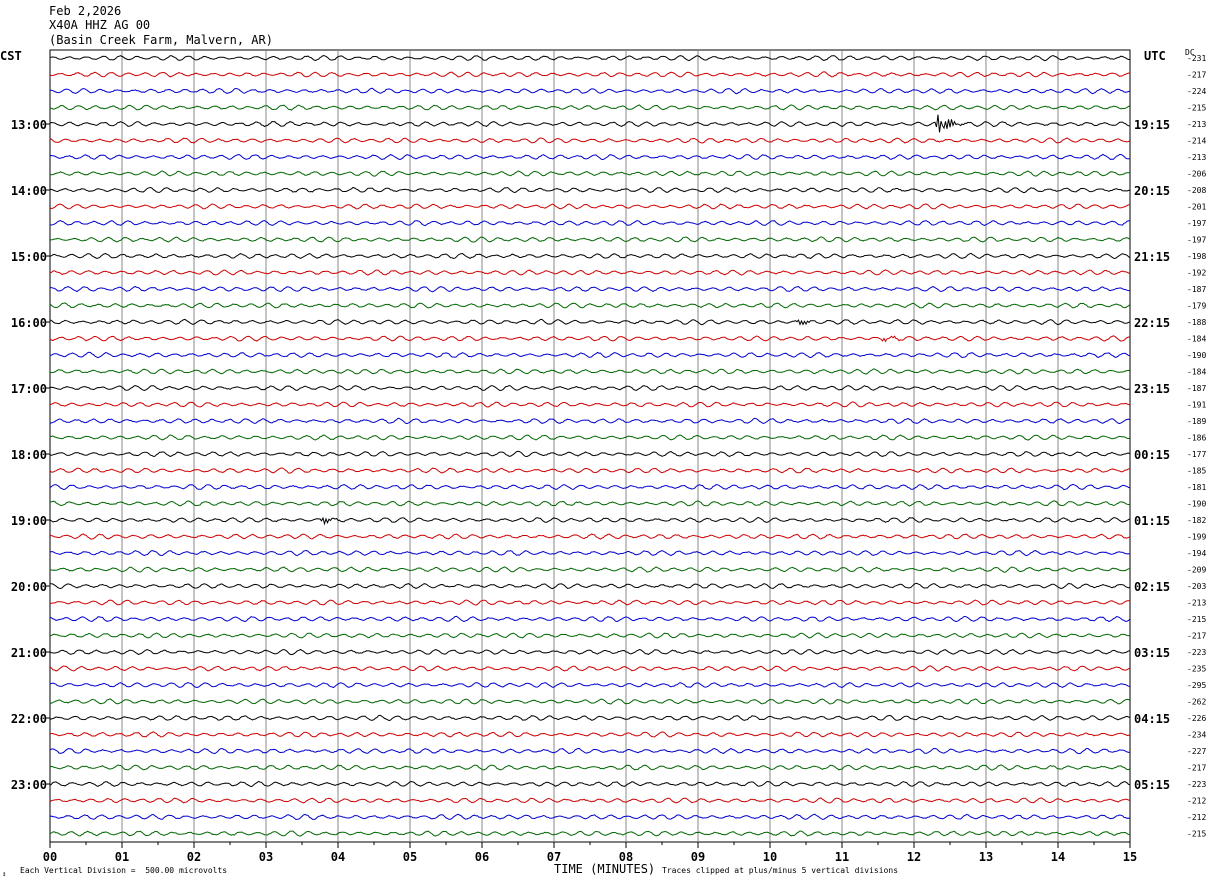 This screenshot has width=1210, height=886. Describe the element at coordinates (1196, 784) in the screenshot. I see `dc-offset-label: -223` at that location.